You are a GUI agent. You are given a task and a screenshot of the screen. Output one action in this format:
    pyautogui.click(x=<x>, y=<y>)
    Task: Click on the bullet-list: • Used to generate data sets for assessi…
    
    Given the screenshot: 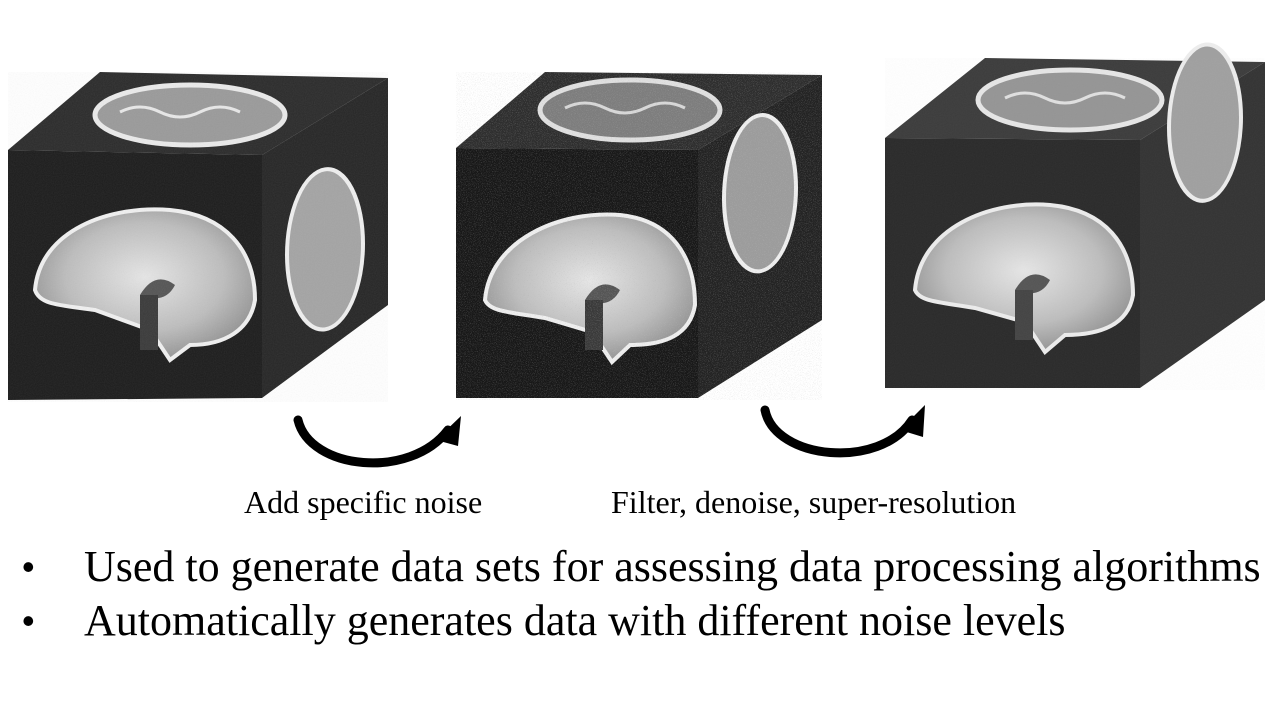 What is the action you would take?
    pyautogui.click(x=642, y=594)
    